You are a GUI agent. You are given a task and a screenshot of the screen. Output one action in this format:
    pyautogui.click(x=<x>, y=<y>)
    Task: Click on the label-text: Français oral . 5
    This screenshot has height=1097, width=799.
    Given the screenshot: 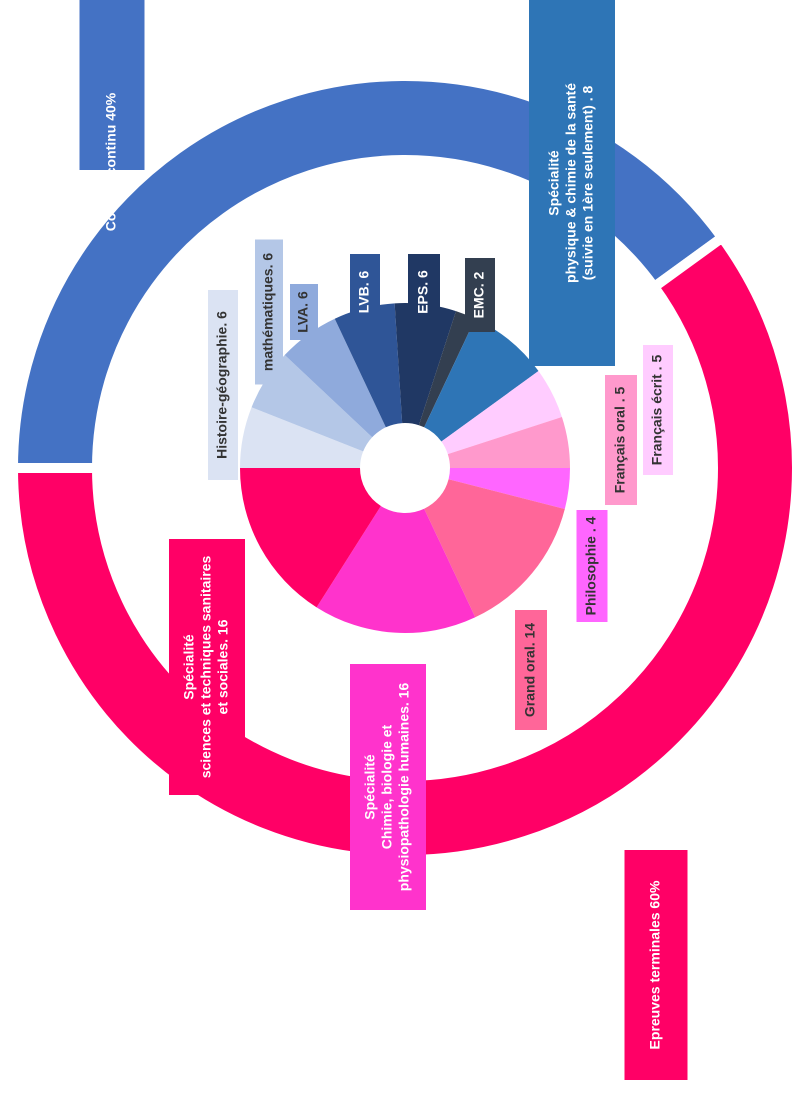 What is the action you would take?
    pyautogui.click(x=620, y=439)
    